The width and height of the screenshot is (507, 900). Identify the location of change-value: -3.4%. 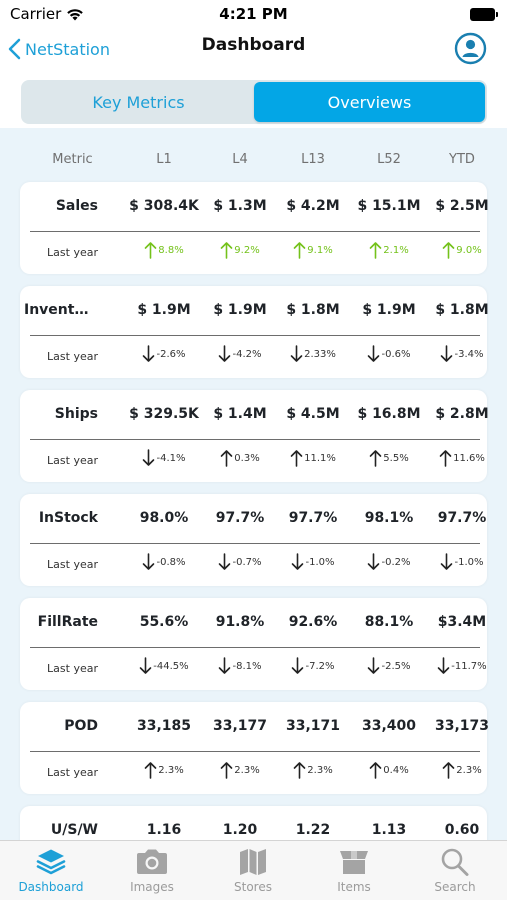
(469, 354).